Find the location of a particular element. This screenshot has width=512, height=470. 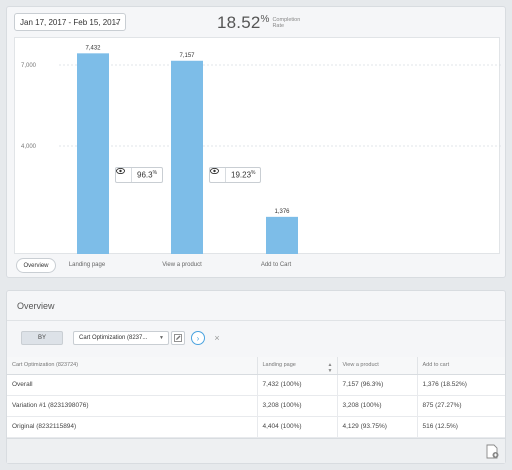

divider is located at coordinates (256, 320).